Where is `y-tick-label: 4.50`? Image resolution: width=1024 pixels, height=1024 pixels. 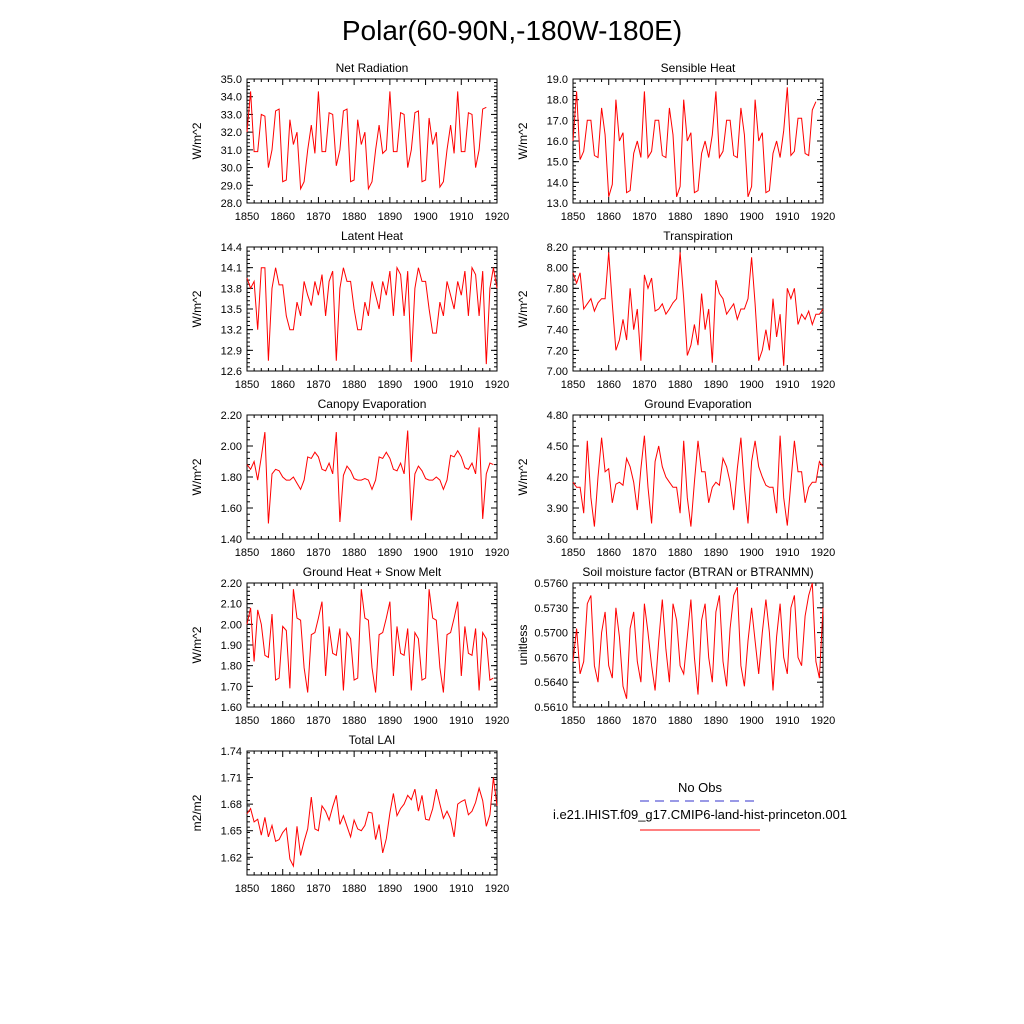 y-tick-label: 4.50 is located at coordinates (557, 447).